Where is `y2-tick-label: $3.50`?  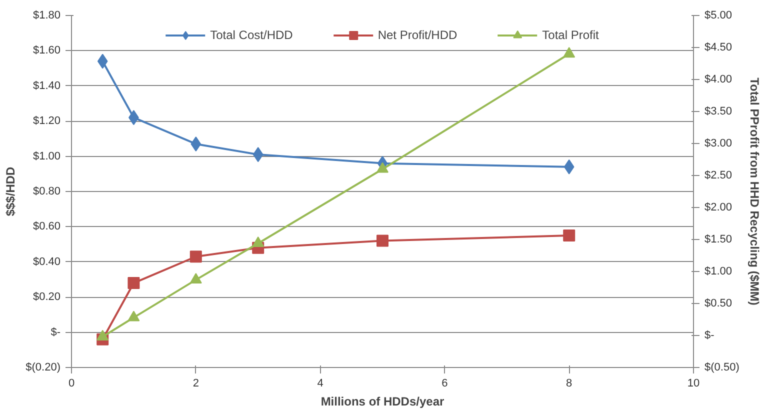
y2-tick-label: $3.50 is located at coordinates (718, 112).